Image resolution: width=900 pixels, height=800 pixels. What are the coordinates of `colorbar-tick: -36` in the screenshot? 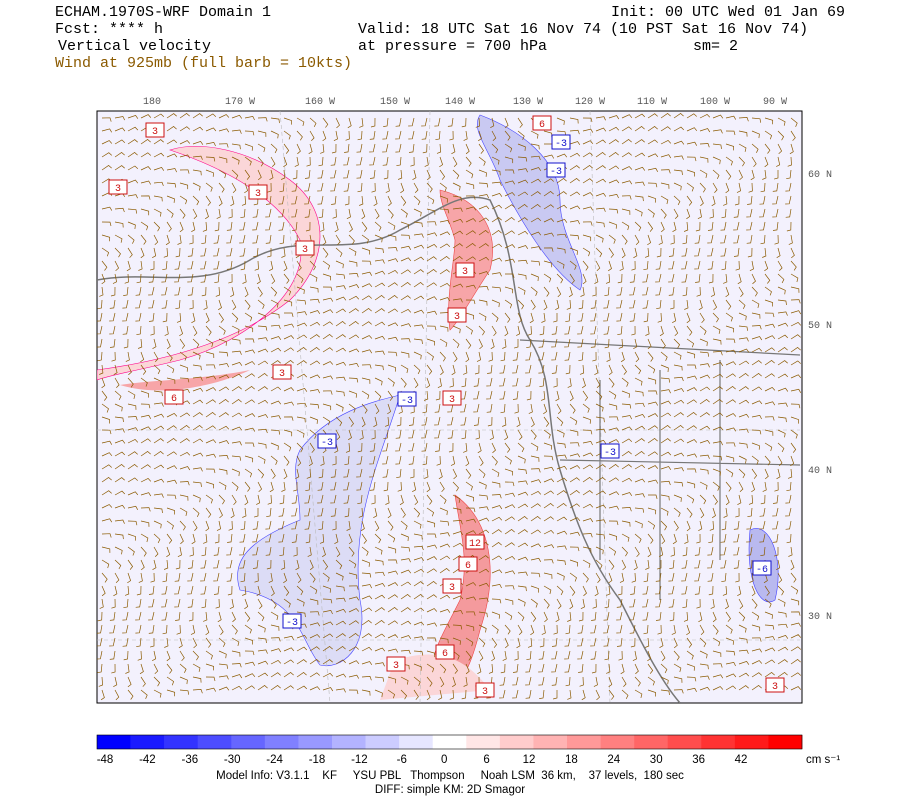 It's located at (189, 760).